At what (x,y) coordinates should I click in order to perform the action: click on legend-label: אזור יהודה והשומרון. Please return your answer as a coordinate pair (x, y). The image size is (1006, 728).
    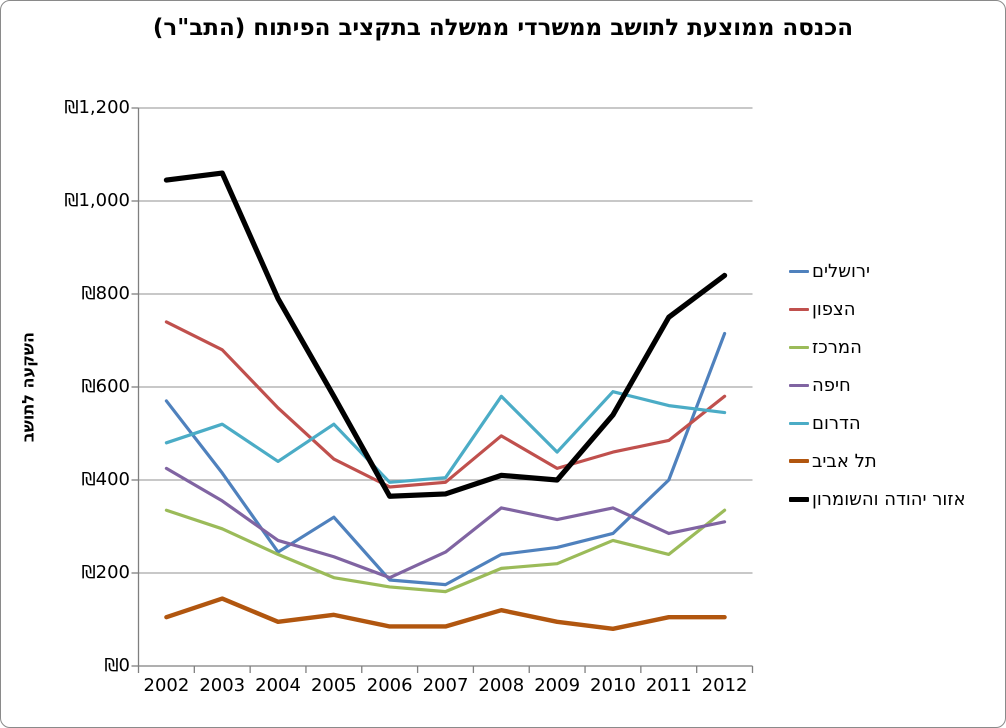
    Looking at the image, I should click on (889, 499).